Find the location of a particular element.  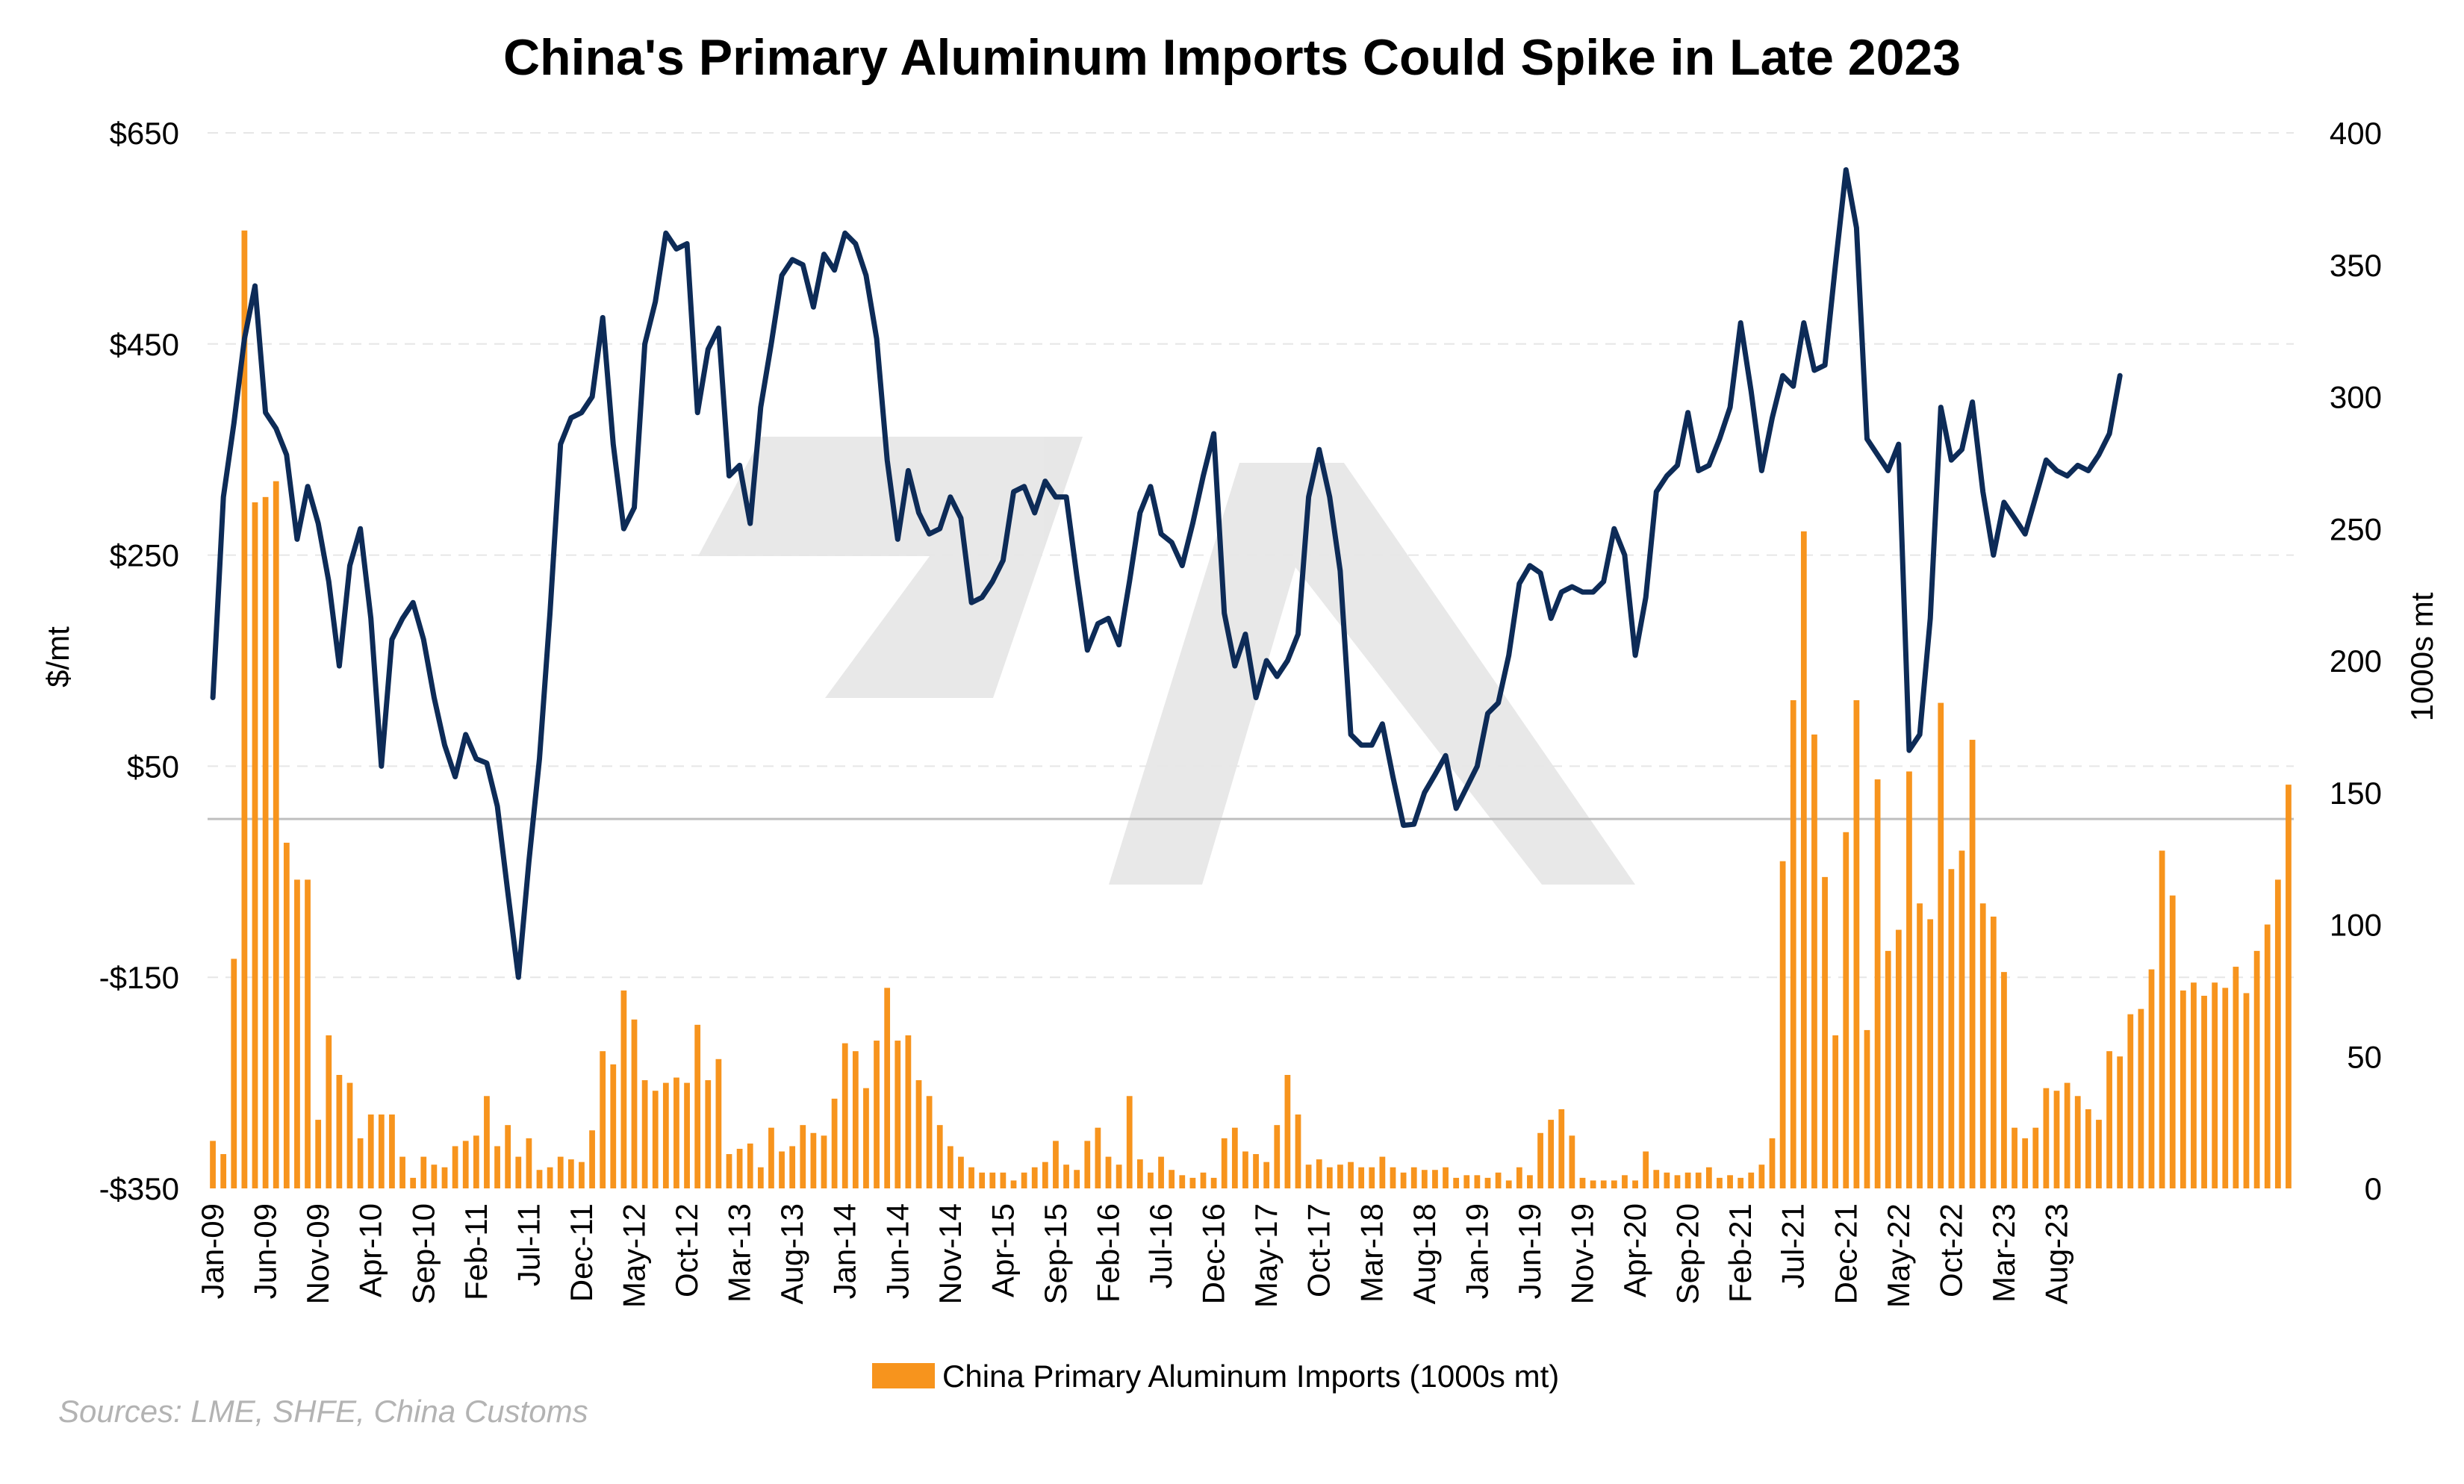

y-left-tick-label: $250 is located at coordinates (144, 555).